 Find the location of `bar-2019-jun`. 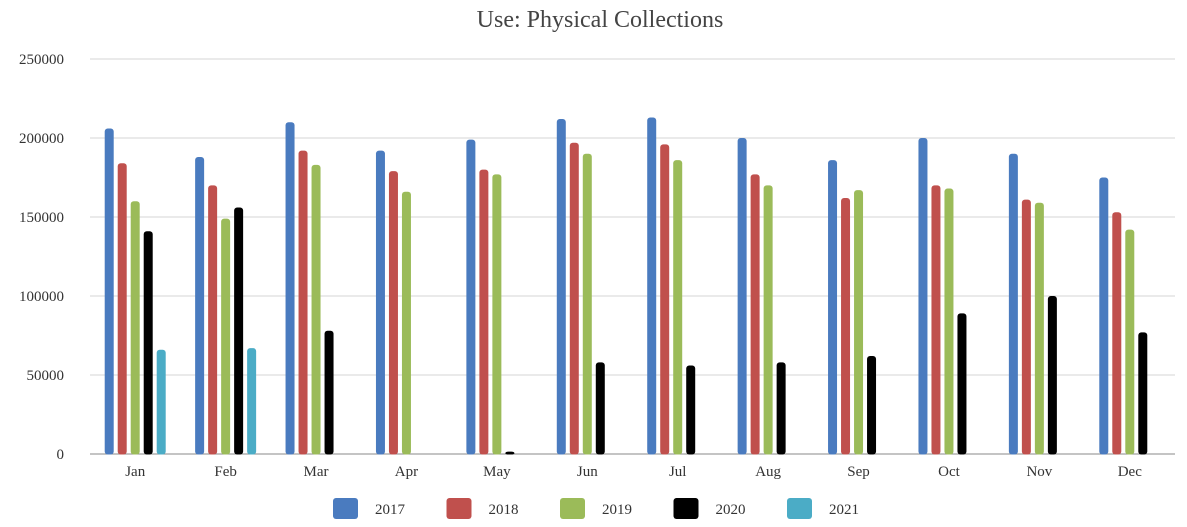

bar-2019-jun is located at coordinates (587, 304).